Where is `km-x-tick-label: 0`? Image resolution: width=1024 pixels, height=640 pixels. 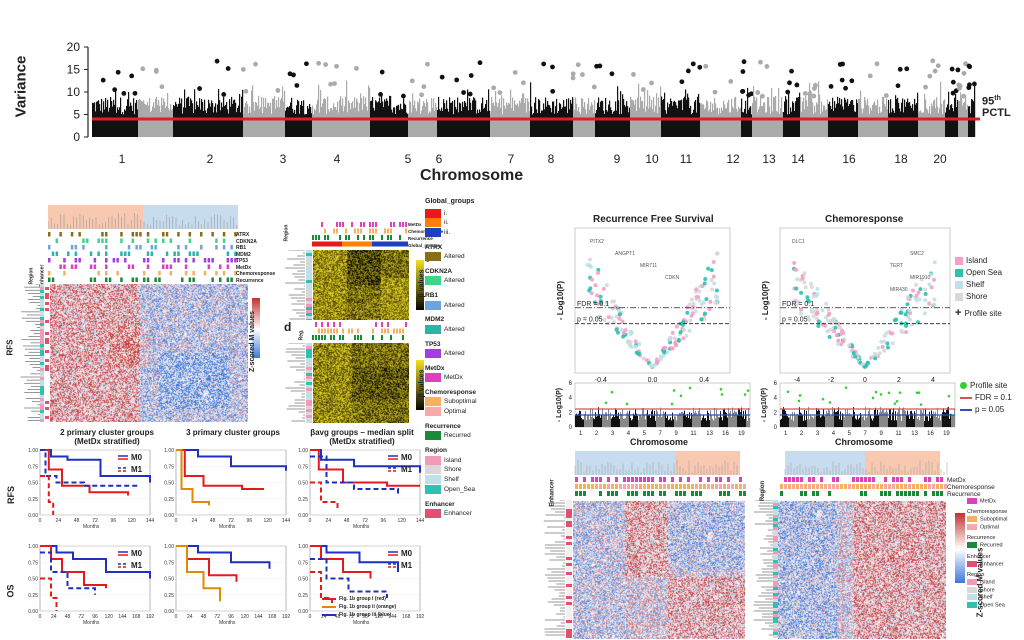 km-x-tick-label: 0 is located at coordinates (310, 617).